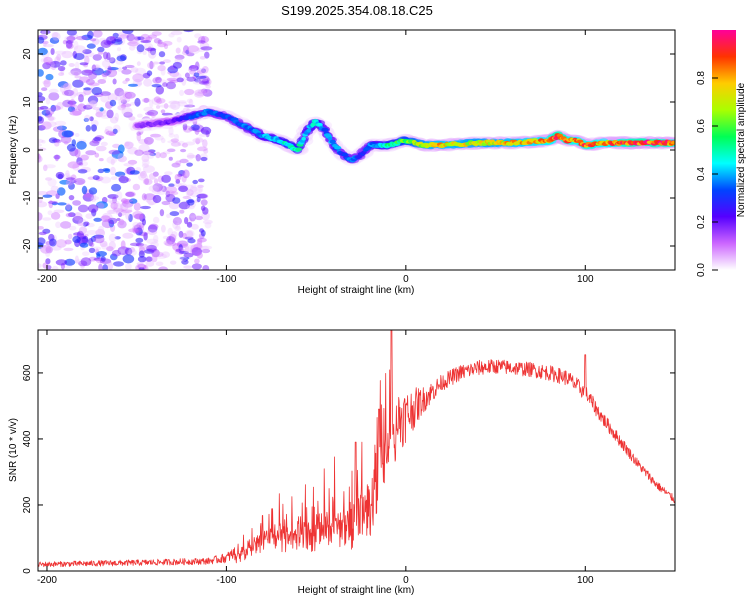  Describe the element at coordinates (27, 504) in the screenshot. I see `y-tick-label: 200` at that location.